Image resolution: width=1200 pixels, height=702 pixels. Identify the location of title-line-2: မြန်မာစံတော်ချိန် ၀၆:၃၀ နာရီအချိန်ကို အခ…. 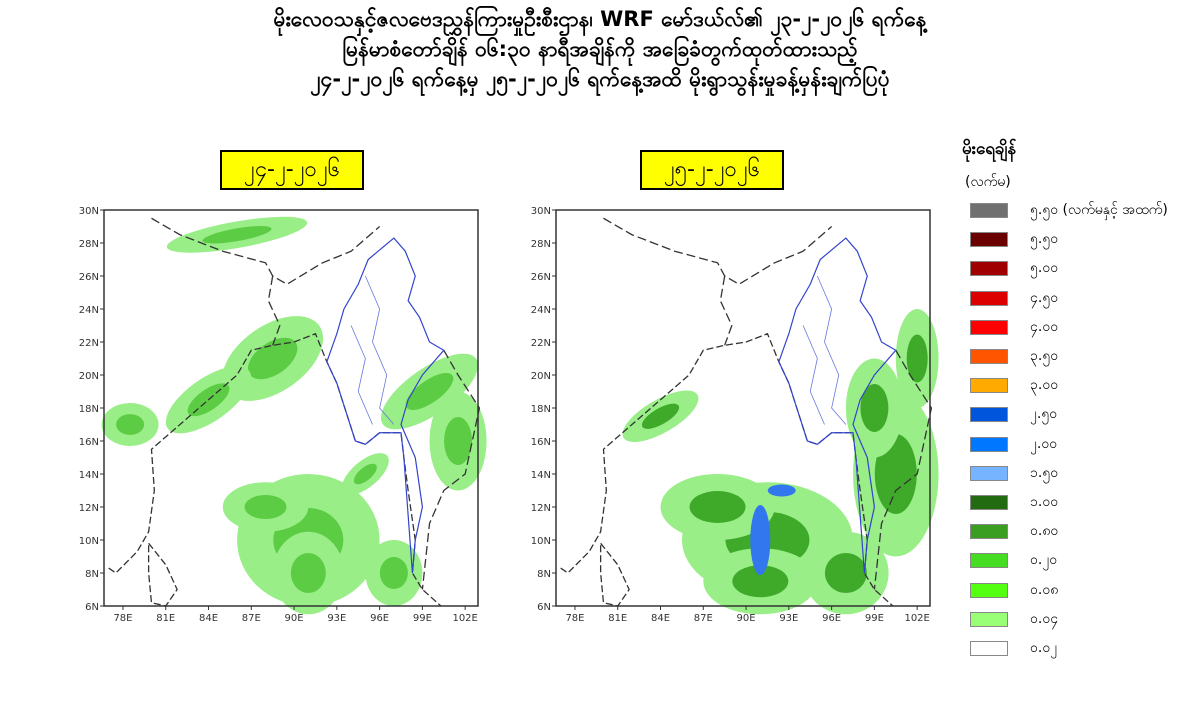
(600, 49).